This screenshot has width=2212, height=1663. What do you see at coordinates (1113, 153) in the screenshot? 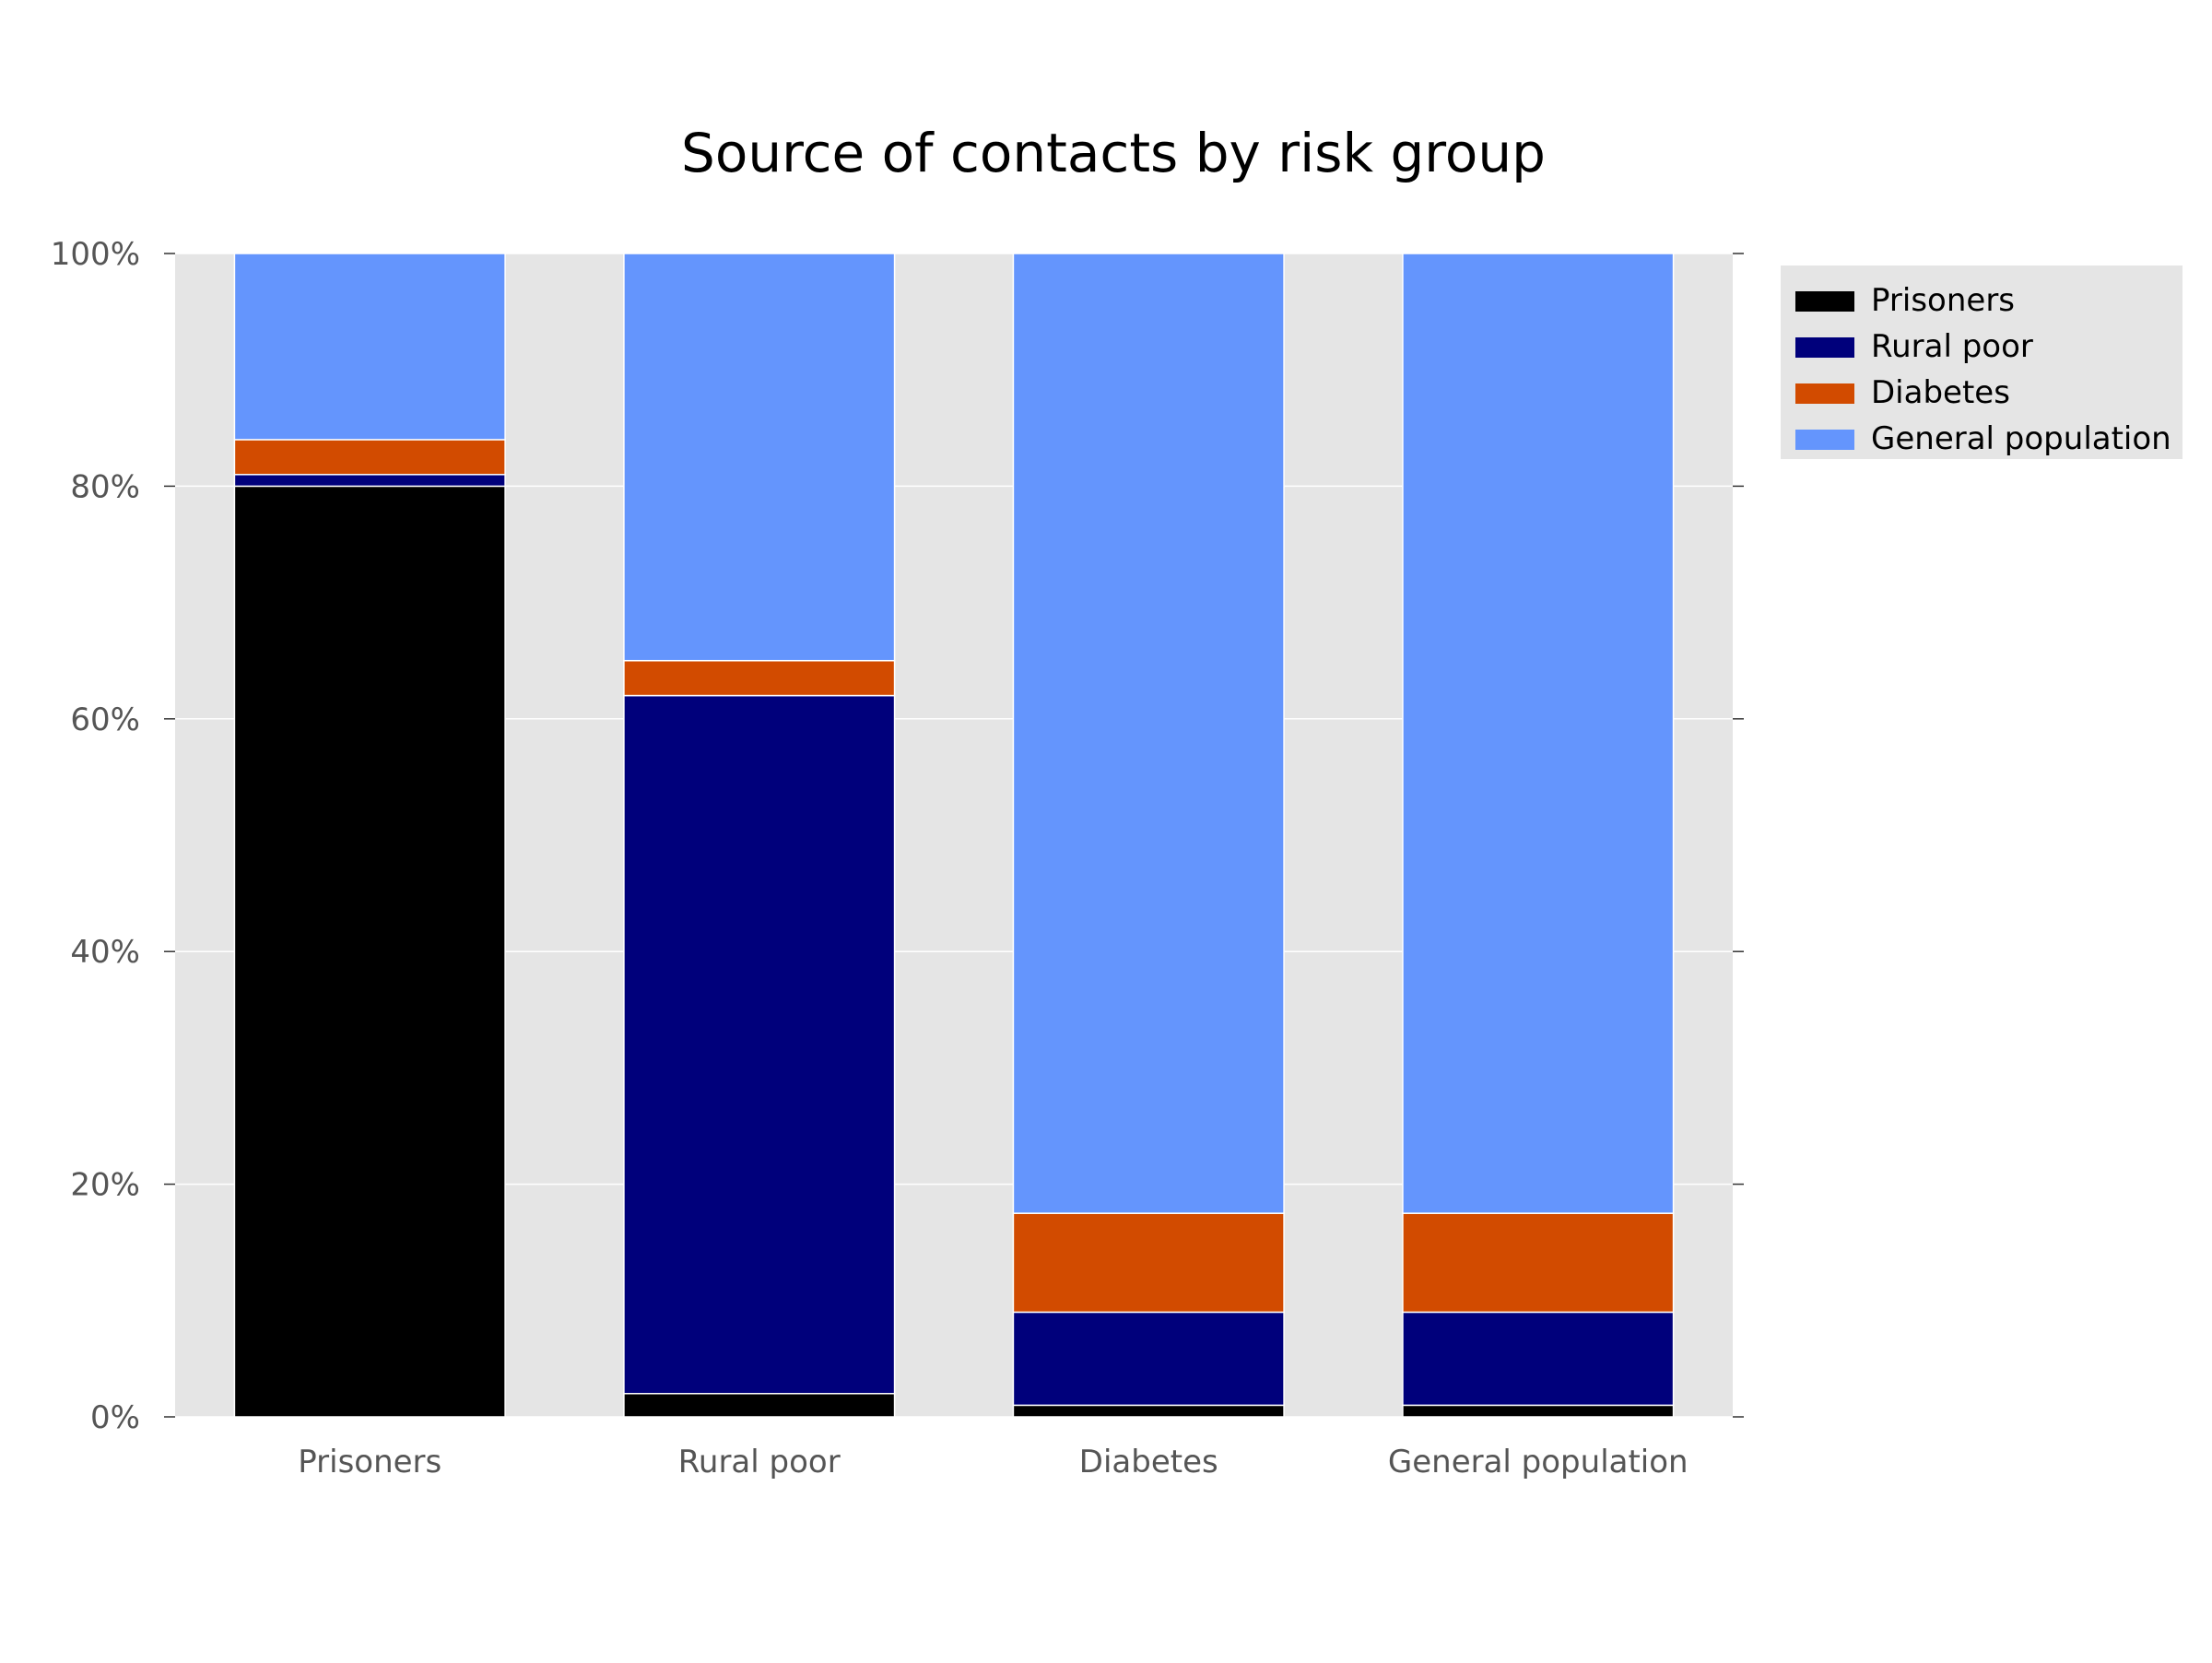
I see `chart-title: Source of contacts by risk group` at bounding box center [1113, 153].